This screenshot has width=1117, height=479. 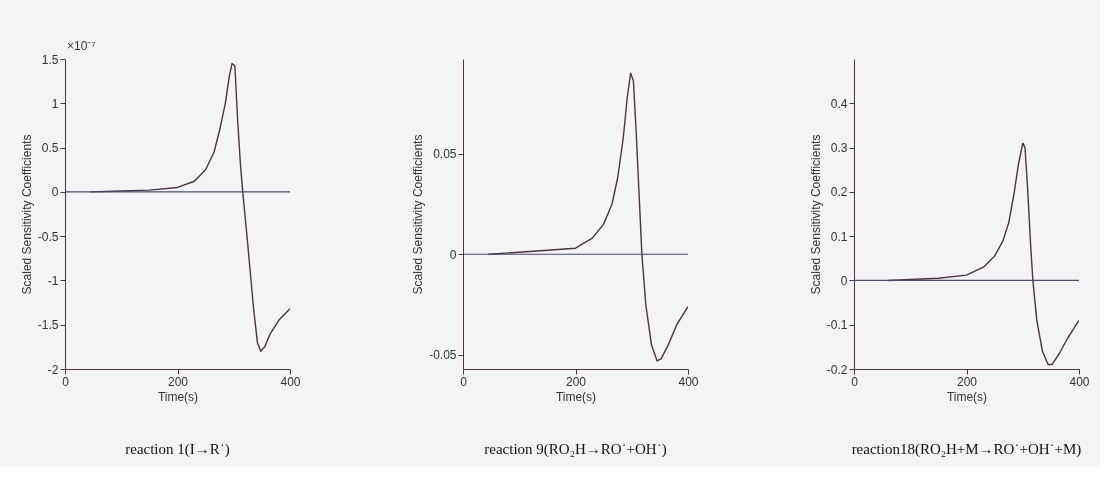 I want to click on y-tick-label: 0.05, so click(x=445, y=154).